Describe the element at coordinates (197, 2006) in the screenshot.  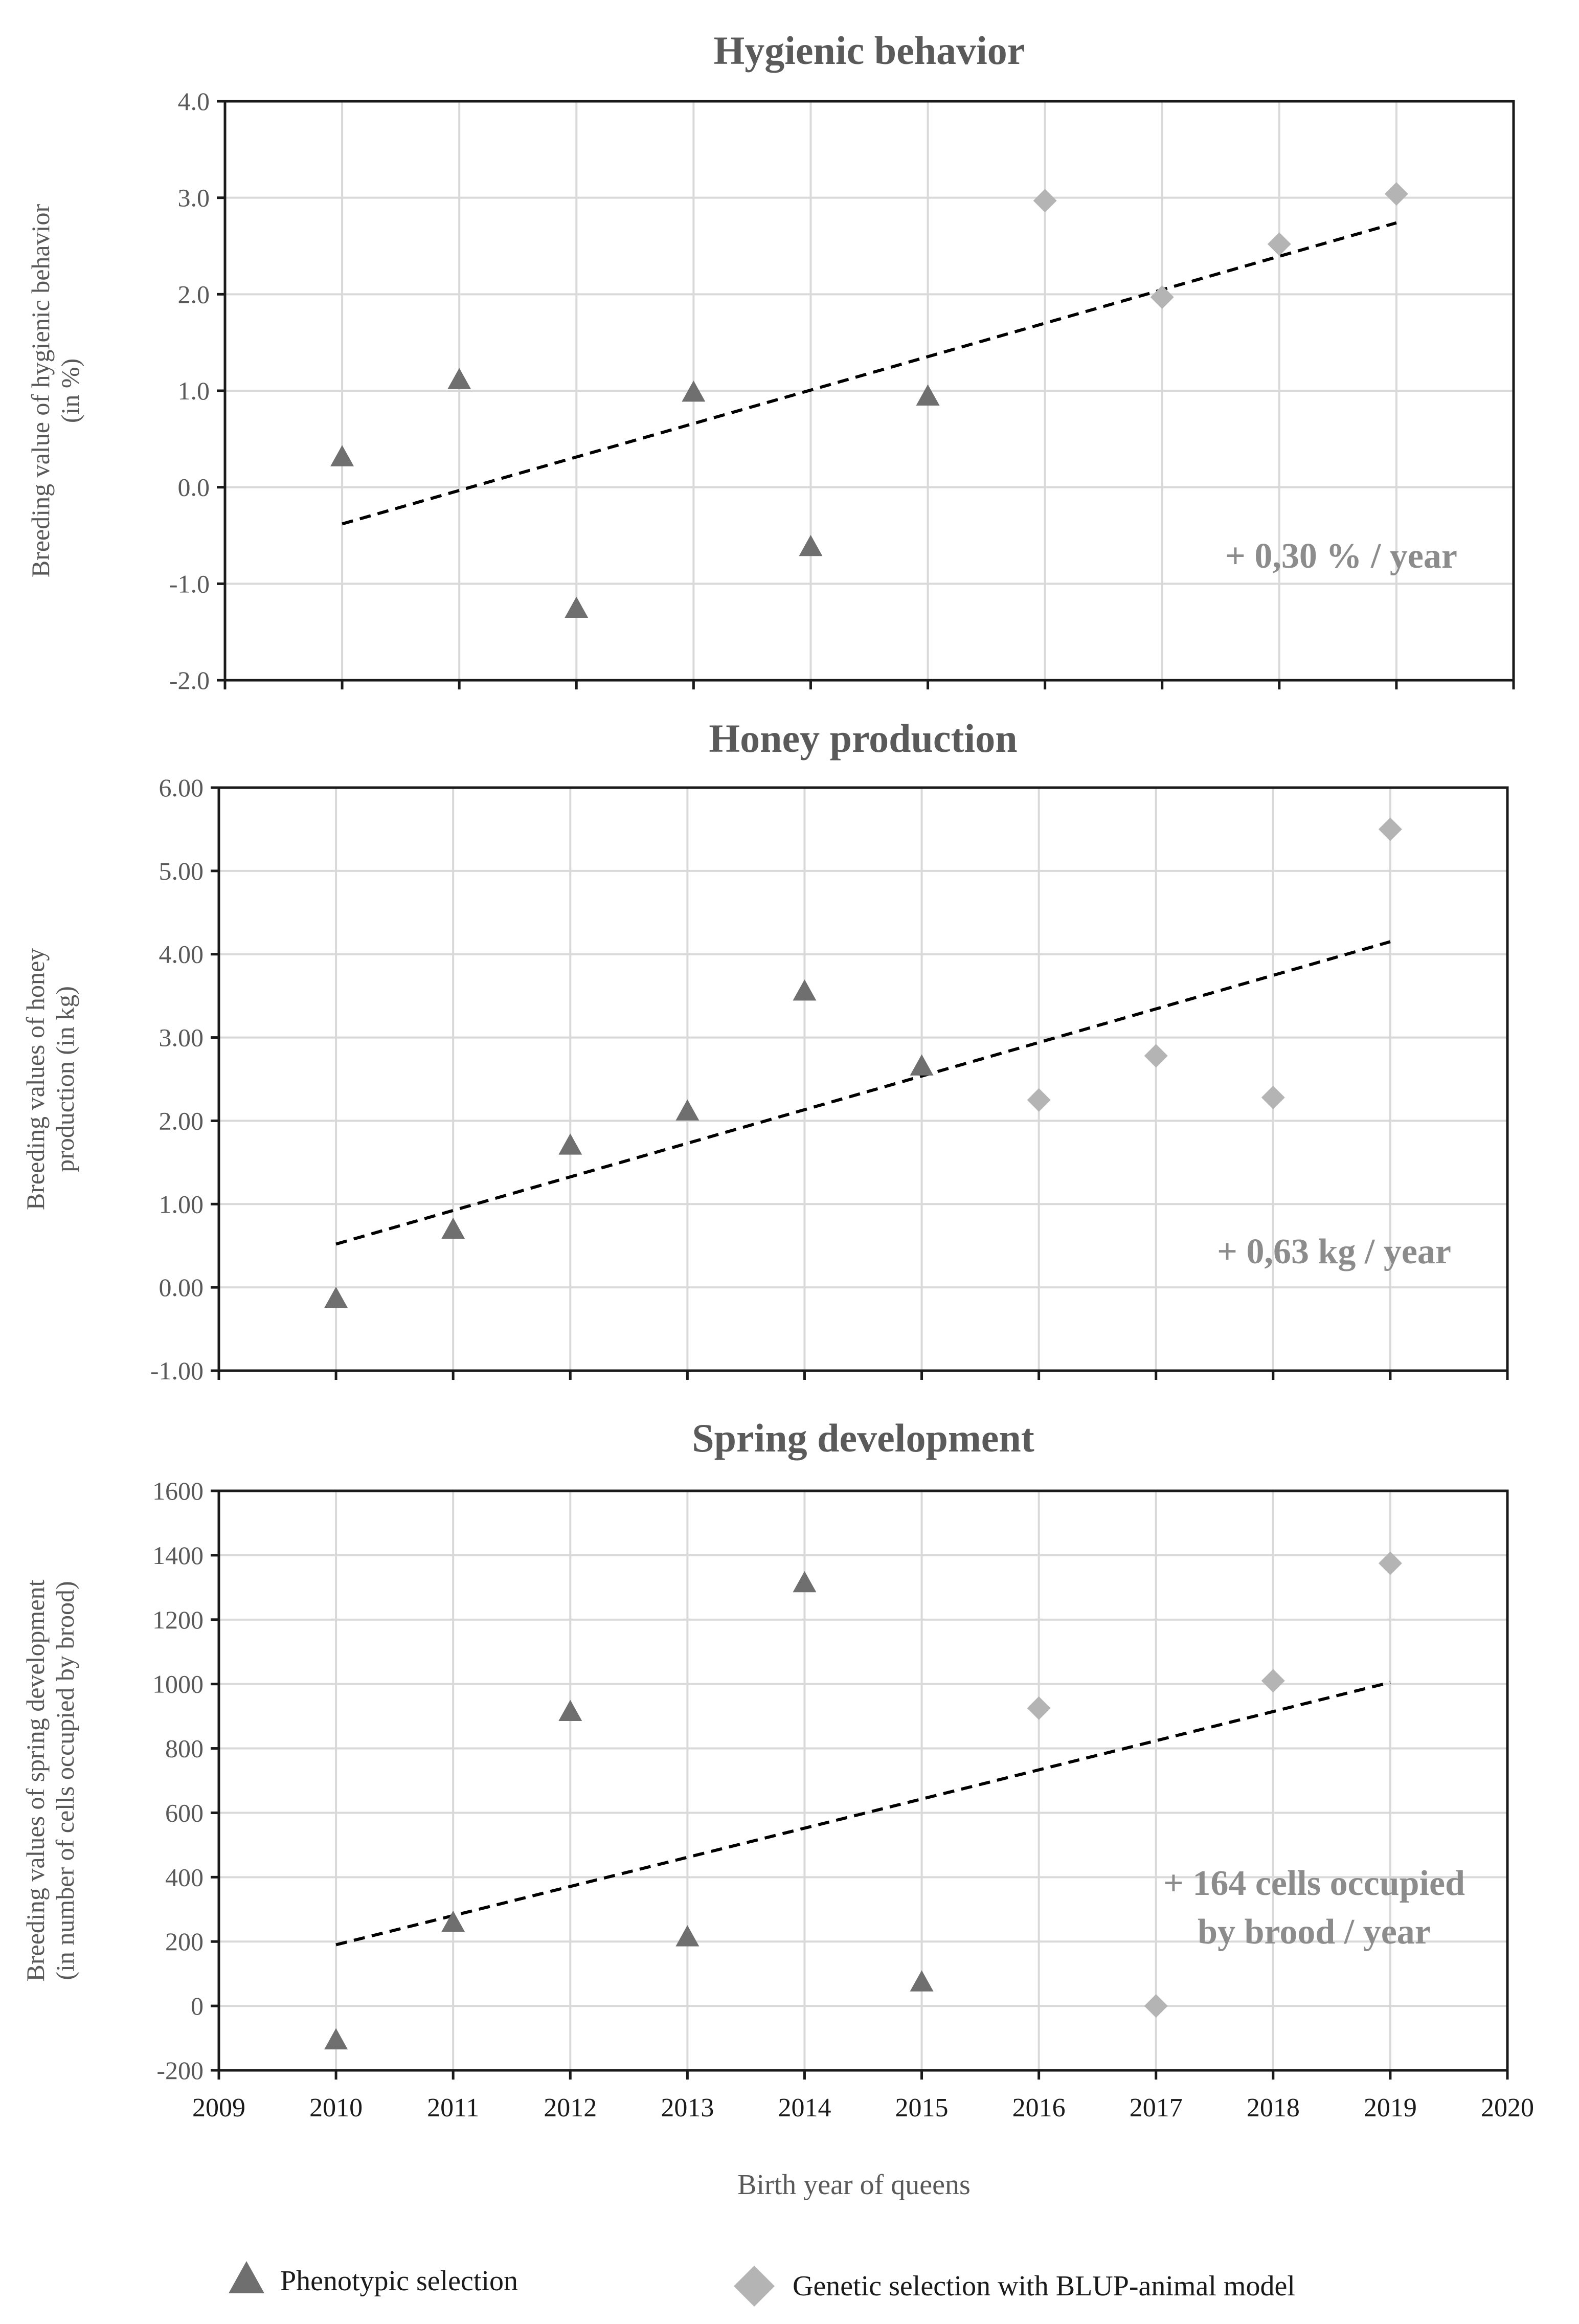
I see `y-tick-label: 0` at that location.